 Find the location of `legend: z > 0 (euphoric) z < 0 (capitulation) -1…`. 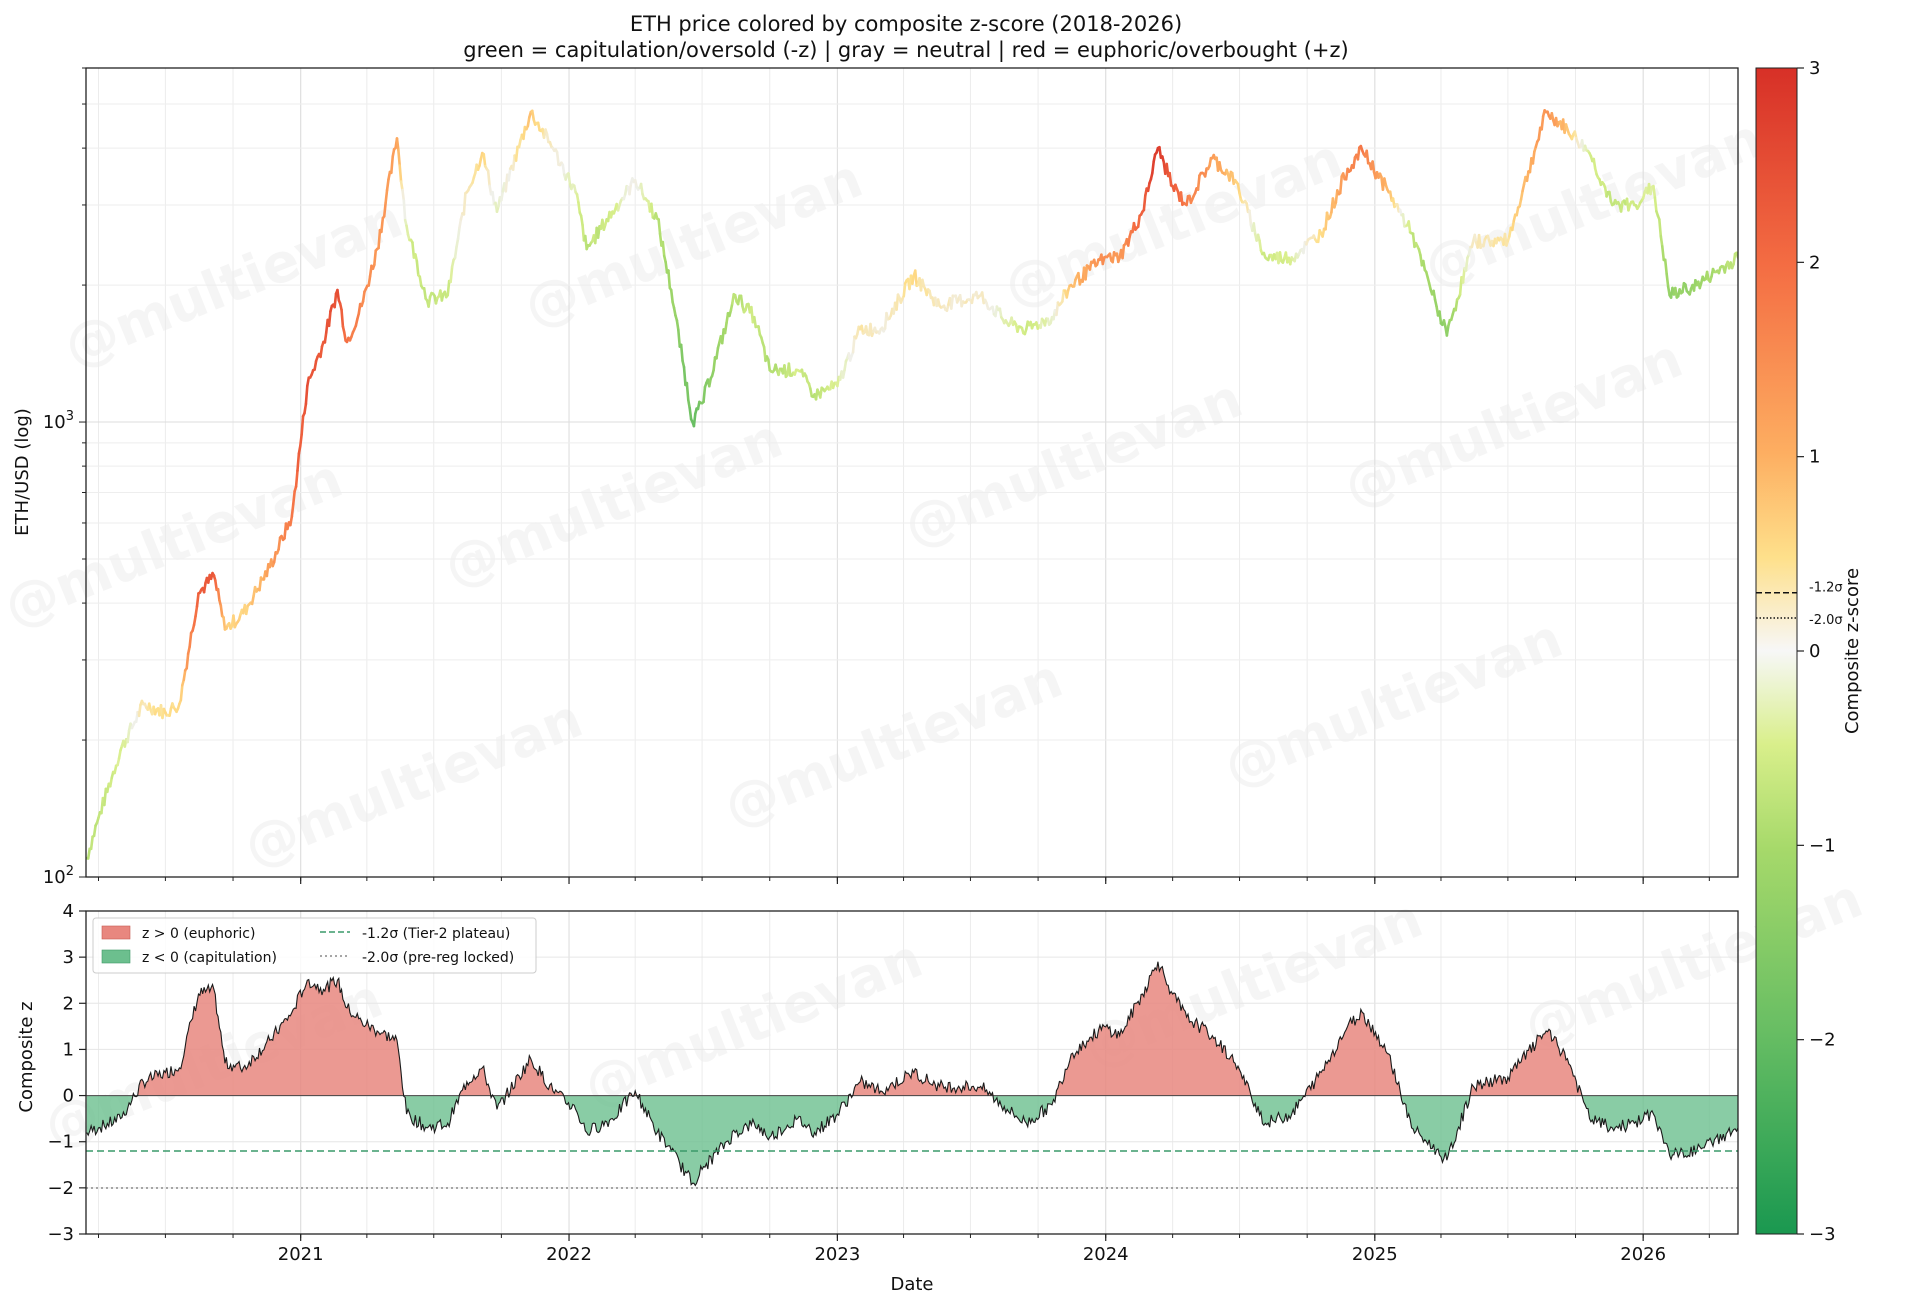

legend: z > 0 (euphoric) z < 0 (capitulation) -1… is located at coordinates (314, 945).